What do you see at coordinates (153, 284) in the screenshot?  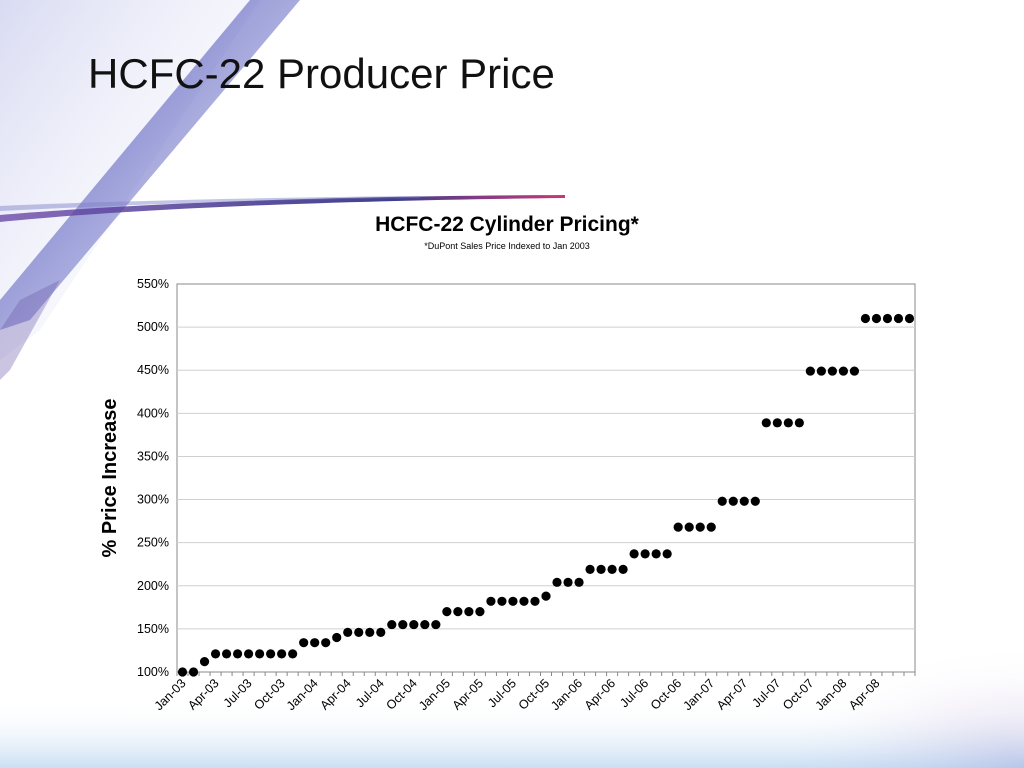 I see `y-tick-label: 550%` at bounding box center [153, 284].